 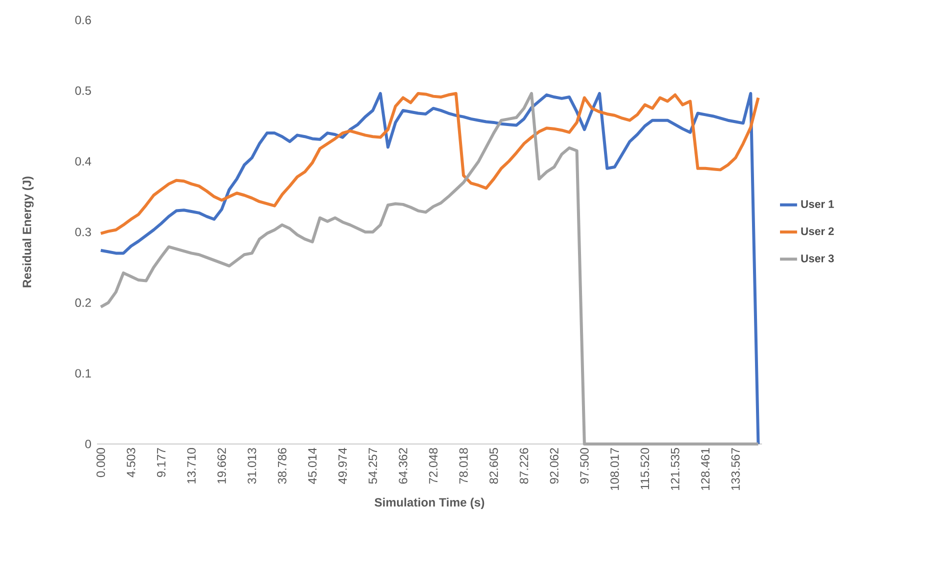 What do you see at coordinates (83, 232) in the screenshot?
I see `y-tick-label: 0.3` at bounding box center [83, 232].